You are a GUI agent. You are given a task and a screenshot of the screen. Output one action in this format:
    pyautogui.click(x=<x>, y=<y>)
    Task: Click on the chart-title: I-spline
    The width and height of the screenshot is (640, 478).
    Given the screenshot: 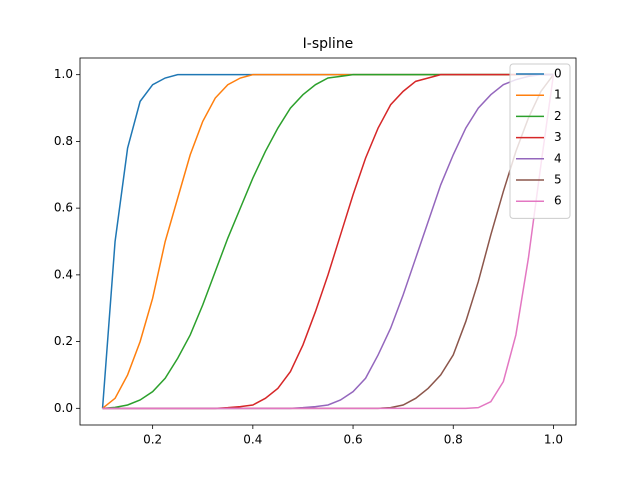 What is the action you would take?
    pyautogui.click(x=328, y=44)
    